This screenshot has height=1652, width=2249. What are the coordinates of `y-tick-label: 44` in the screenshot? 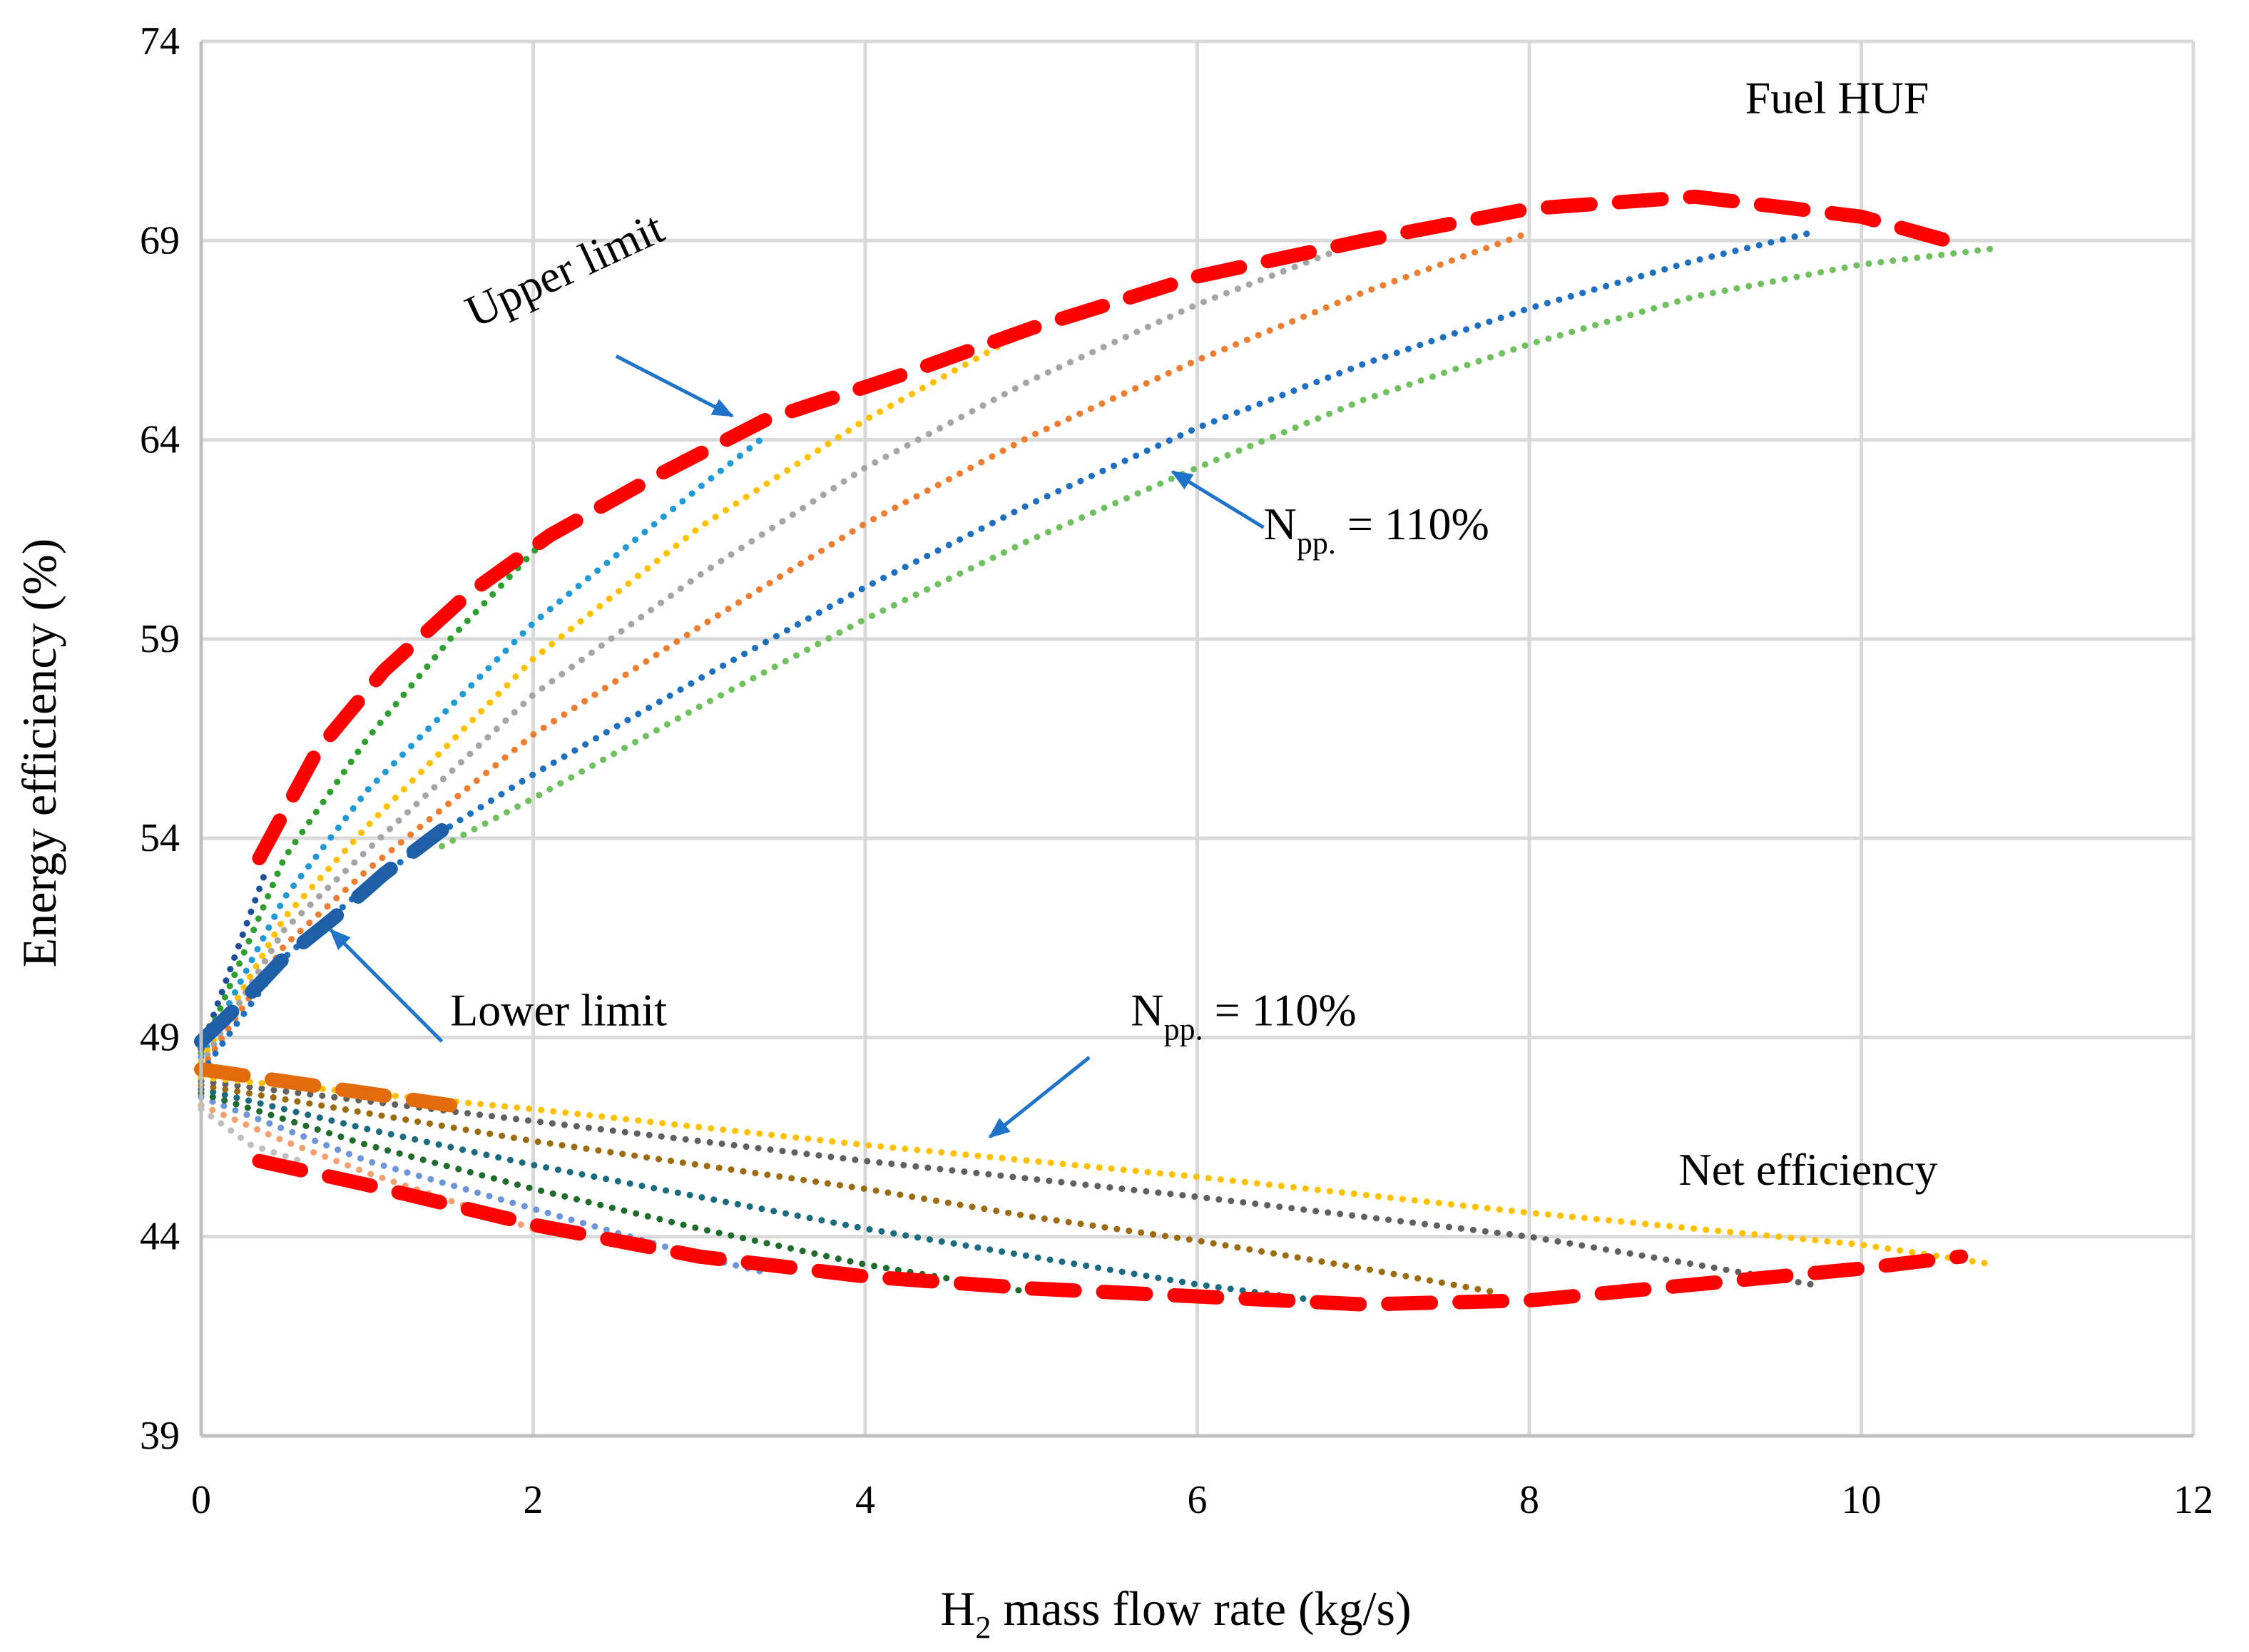 It's located at (160, 1237).